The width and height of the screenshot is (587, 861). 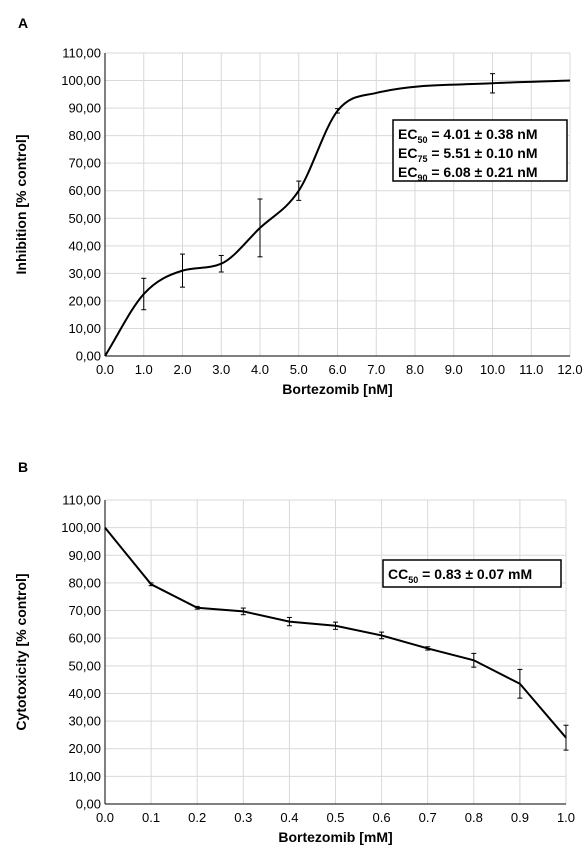 What do you see at coordinates (289, 817) in the screenshot?
I see `x-tick-label: 0.4` at bounding box center [289, 817].